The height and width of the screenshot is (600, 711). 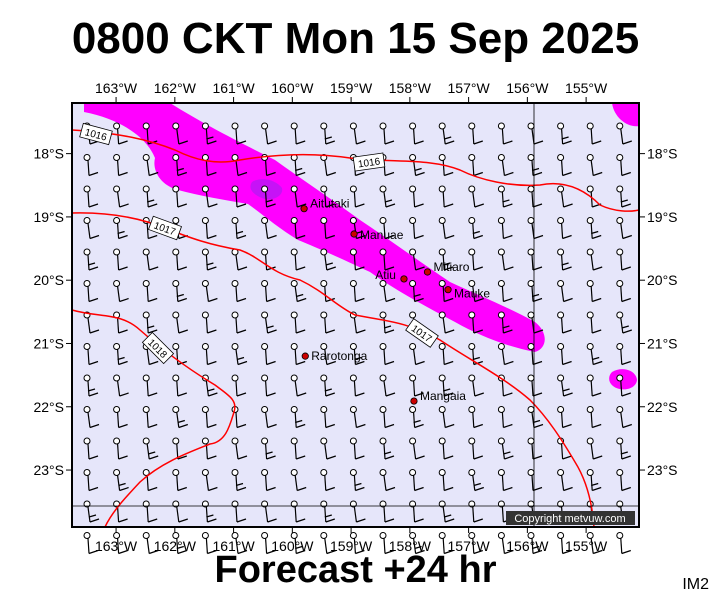 I want to click on isobar-label-1016-east-text: 1016, so click(x=369, y=163).